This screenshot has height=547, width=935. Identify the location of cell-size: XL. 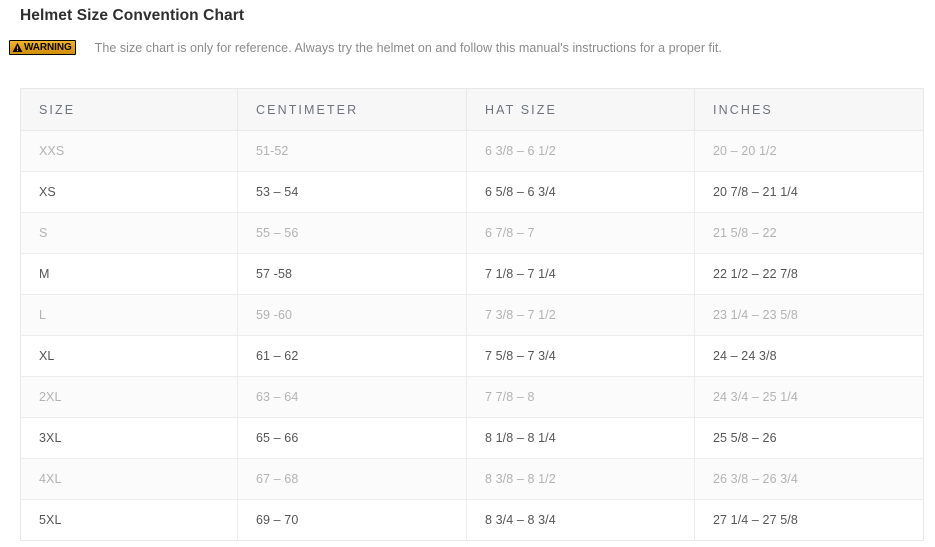
(129, 356).